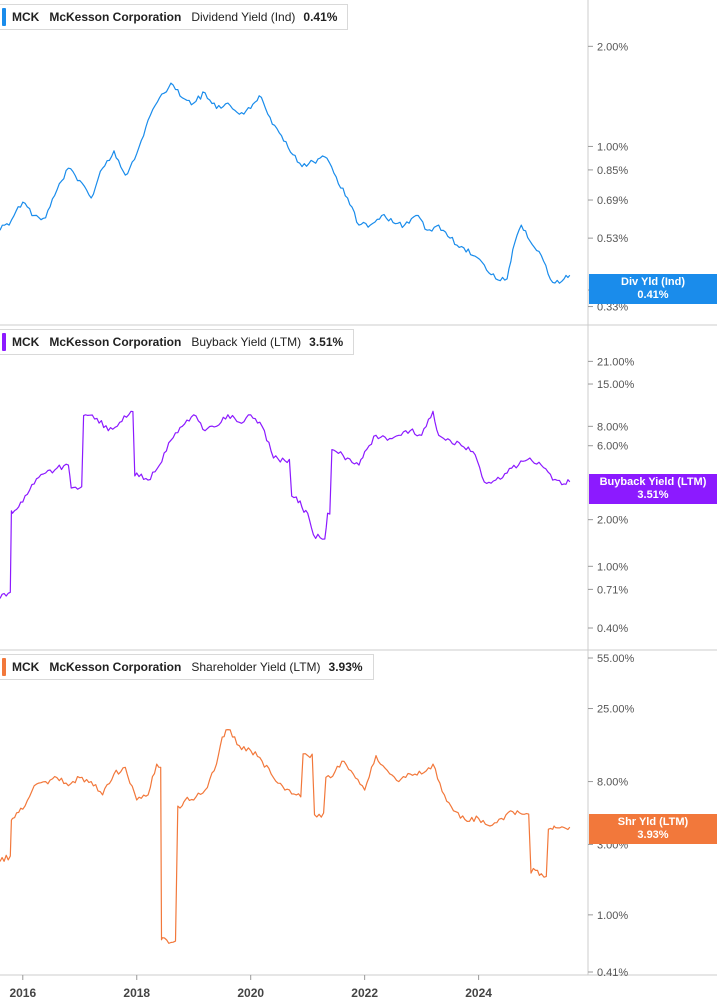 This screenshot has height=1005, width=717. Describe the element at coordinates (612, 447) in the screenshot. I see `y-tick-label: 6.00%` at that location.